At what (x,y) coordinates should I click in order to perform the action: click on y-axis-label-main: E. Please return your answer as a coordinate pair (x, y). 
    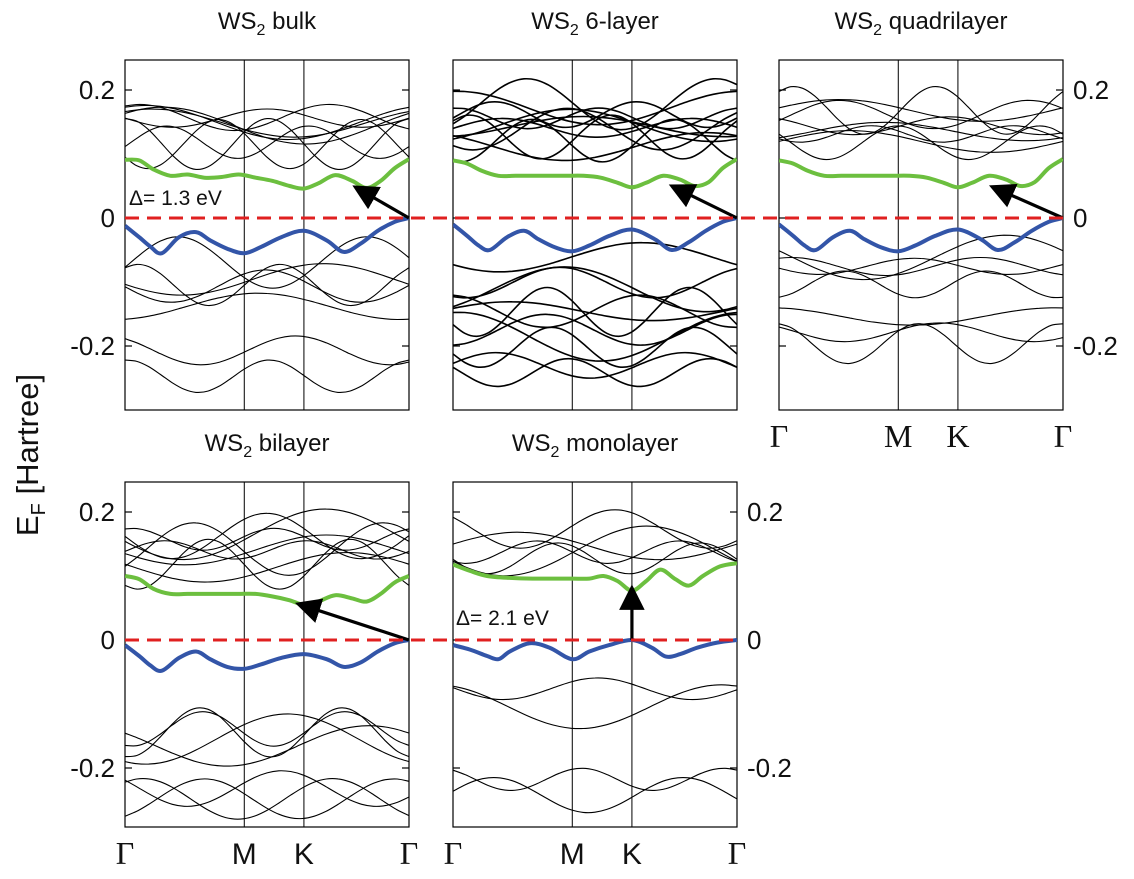
    Looking at the image, I should click on (27, 525).